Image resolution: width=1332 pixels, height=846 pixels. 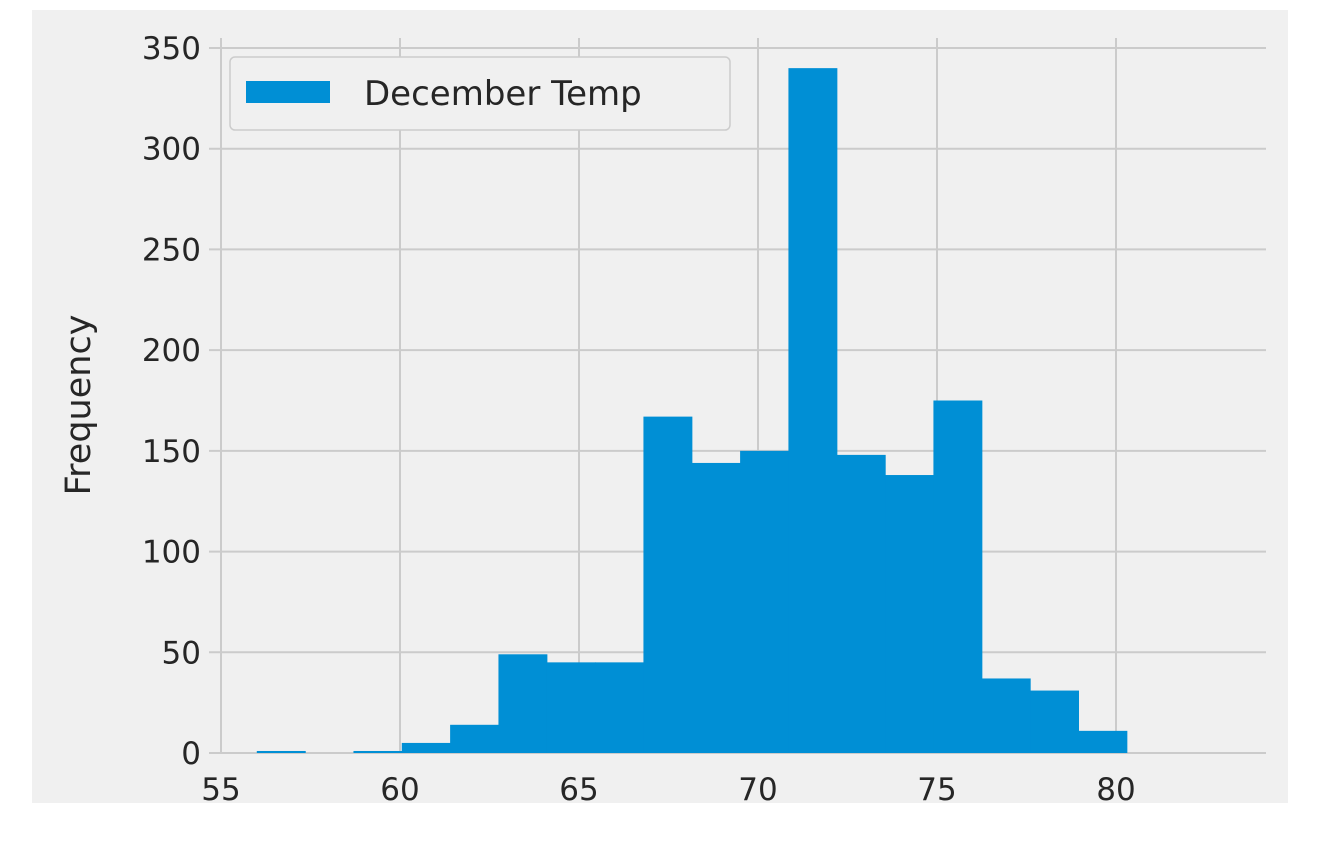 What do you see at coordinates (171, 553) in the screenshot?
I see `y-tick-label: 100` at bounding box center [171, 553].